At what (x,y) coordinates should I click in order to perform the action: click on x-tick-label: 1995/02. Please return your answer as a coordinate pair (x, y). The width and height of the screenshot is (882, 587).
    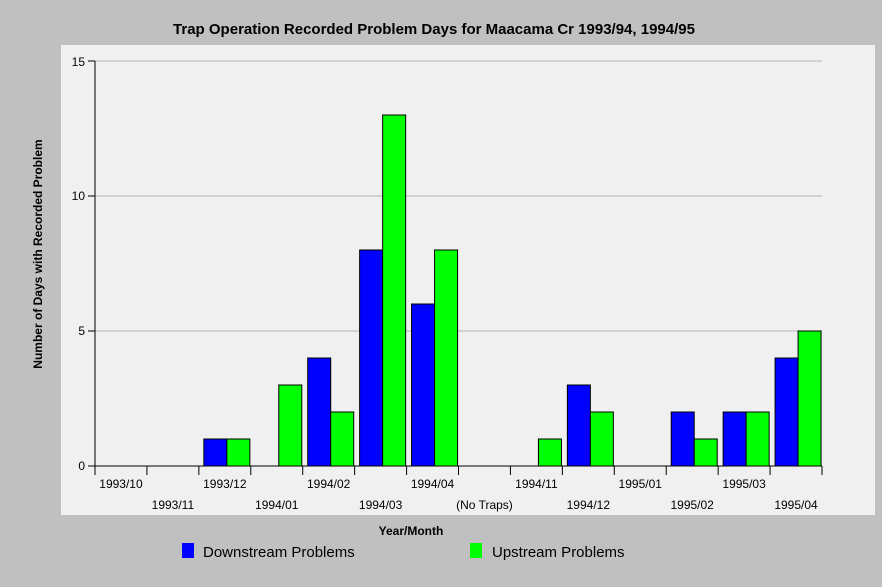
    Looking at the image, I should click on (692, 505).